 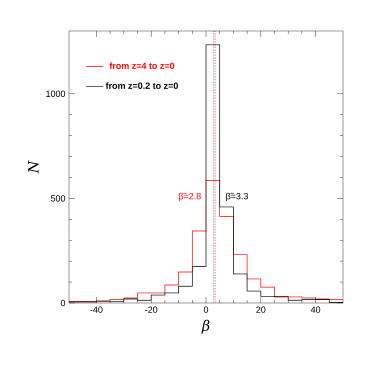 I want to click on ref-line-label: β̃=3.3, so click(x=237, y=197).